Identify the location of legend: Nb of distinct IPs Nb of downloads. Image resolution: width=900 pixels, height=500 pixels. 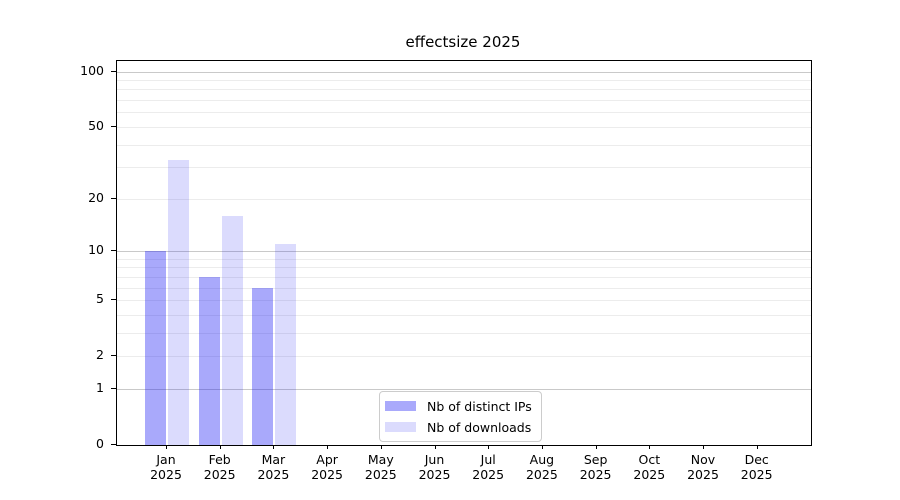
(460, 416).